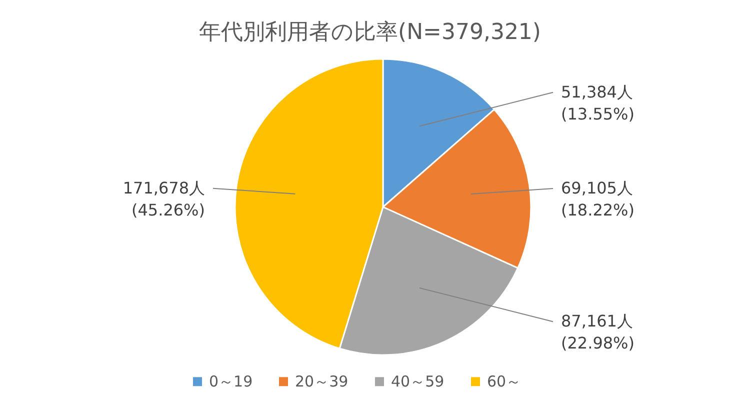 Image resolution: width=740 pixels, height=406 pixels. I want to click on legend-label: 40～59, so click(417, 381).